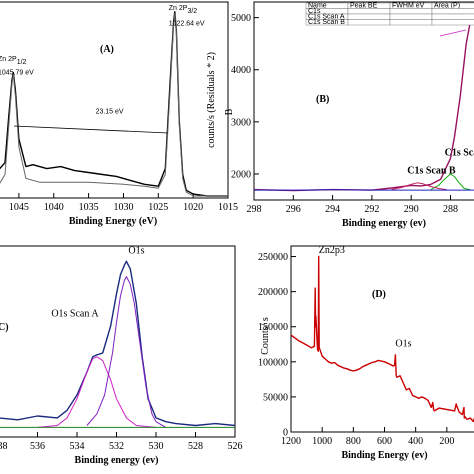 The image size is (474, 474). I want to click on table-header-cell: Peak BE, so click(364, 5).